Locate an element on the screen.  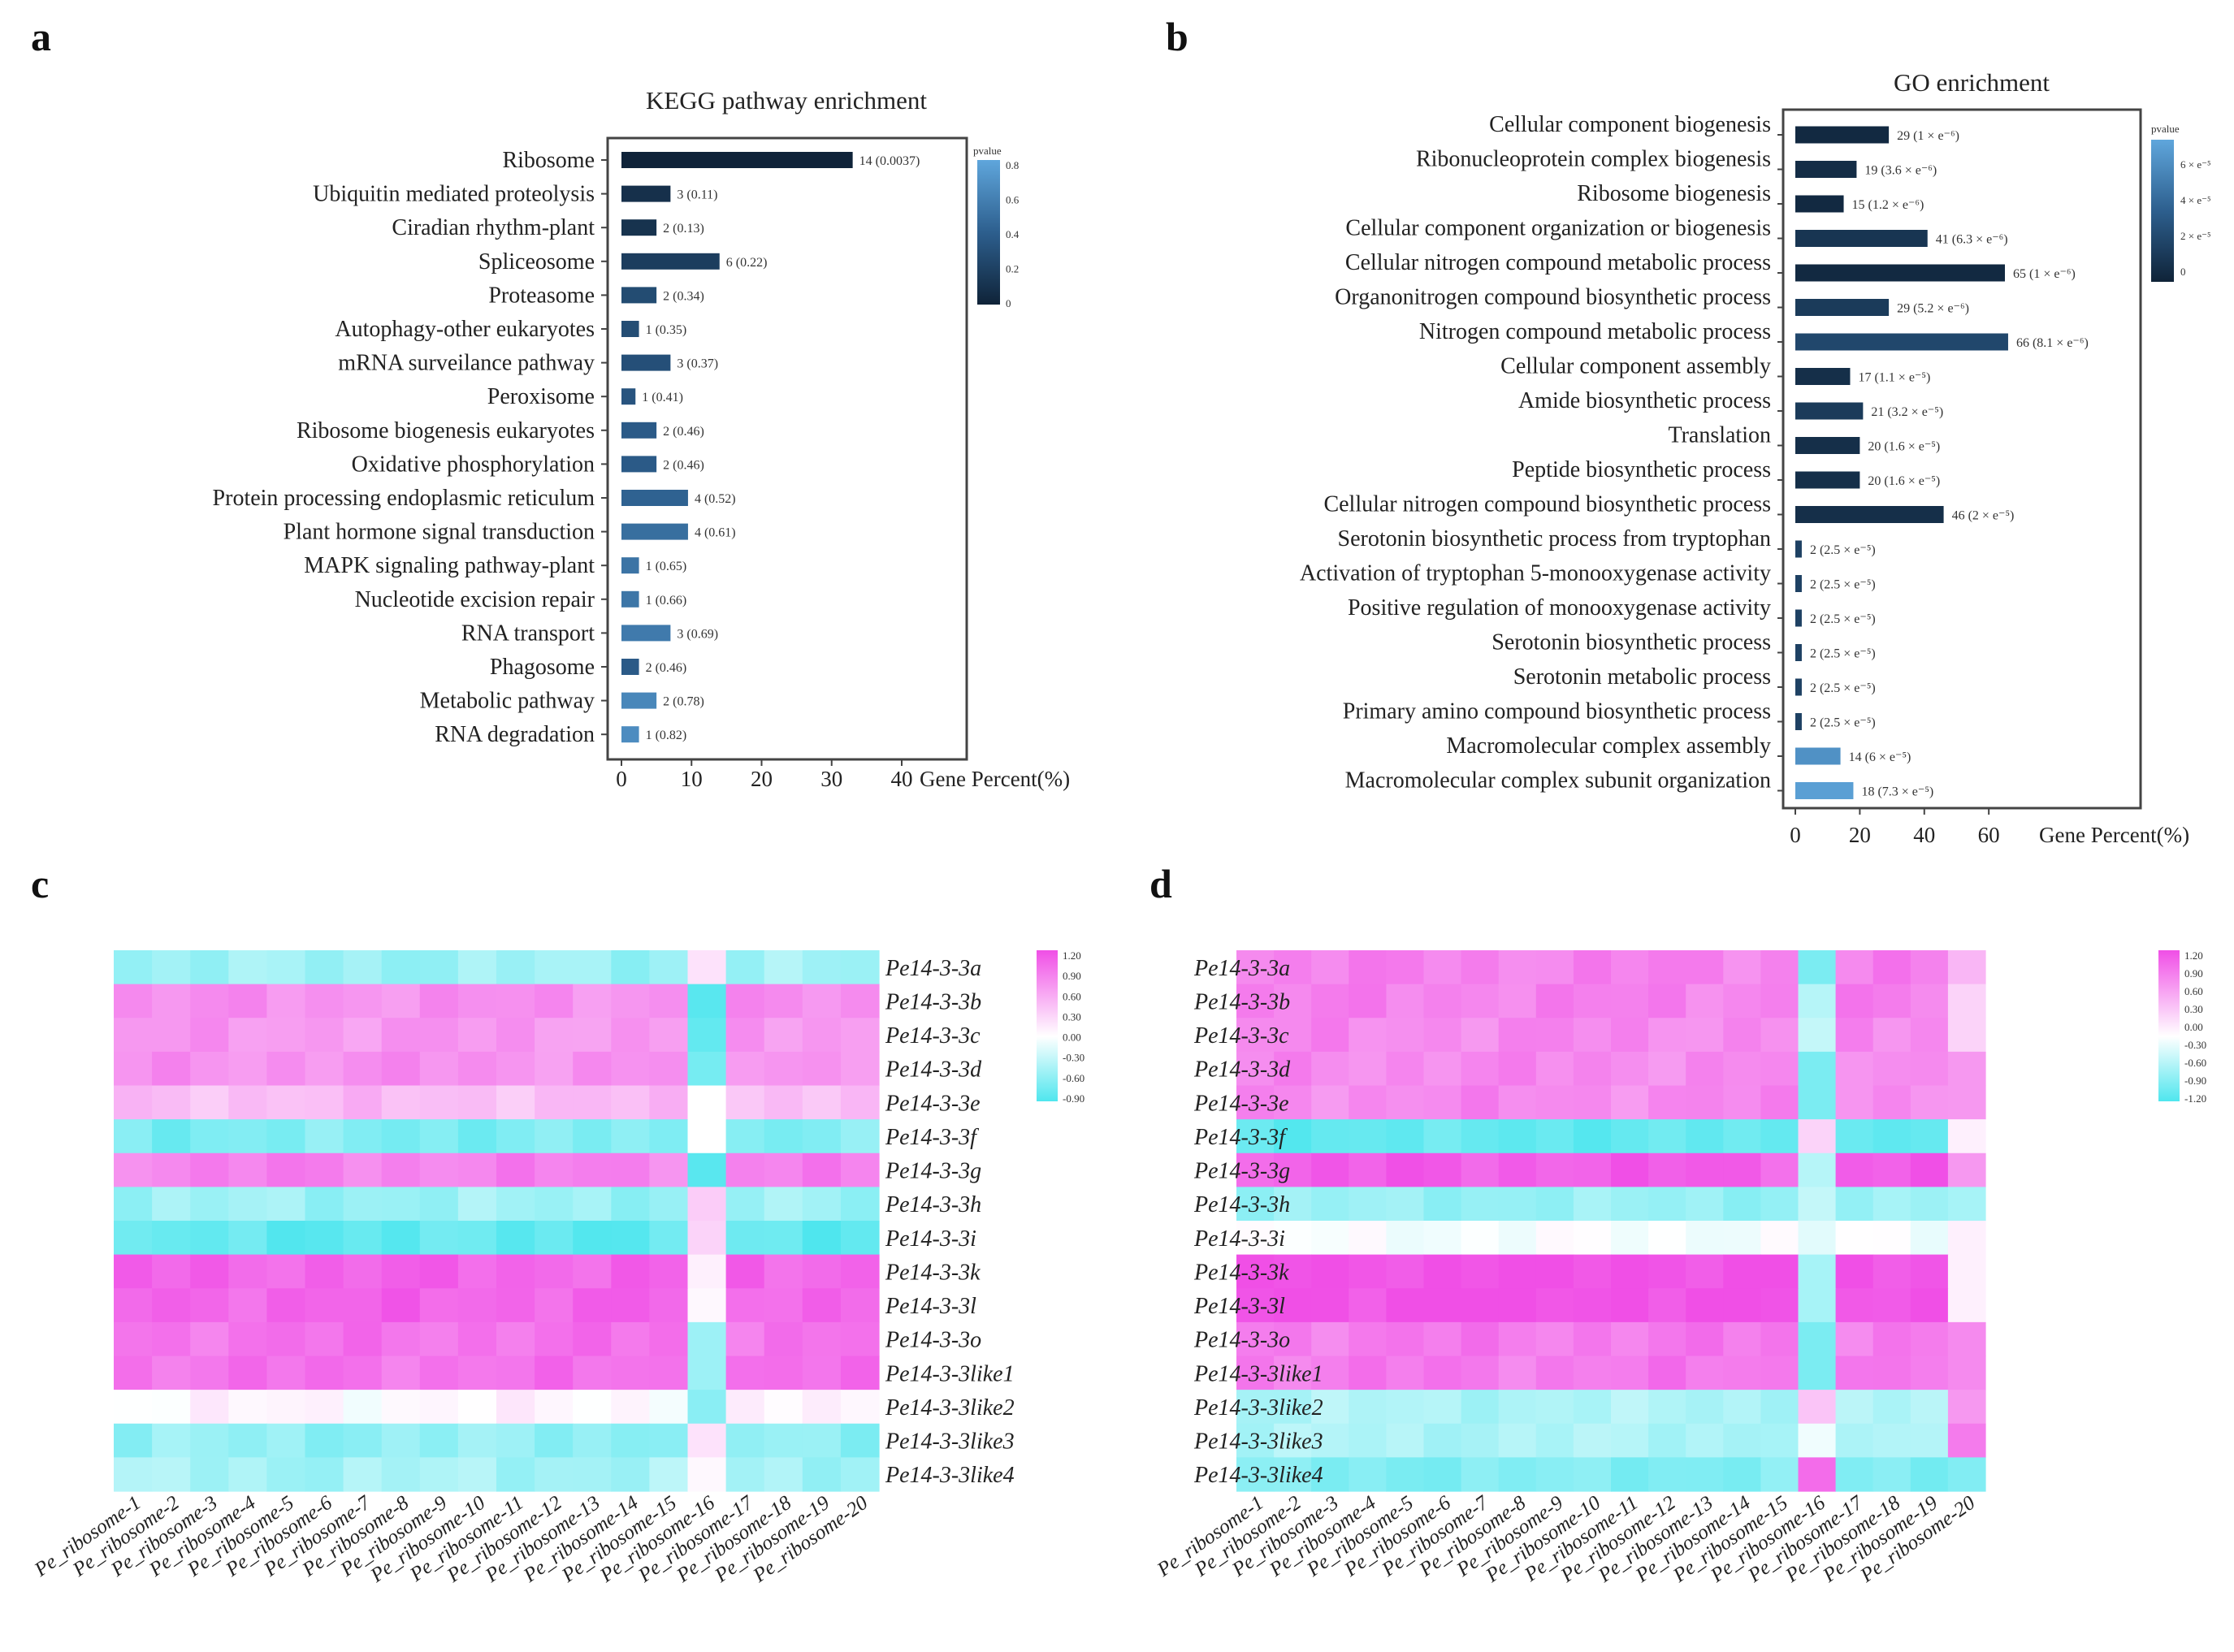
go-data-label: 20 (1.6 × e⁻⁵) is located at coordinates (1904, 447).